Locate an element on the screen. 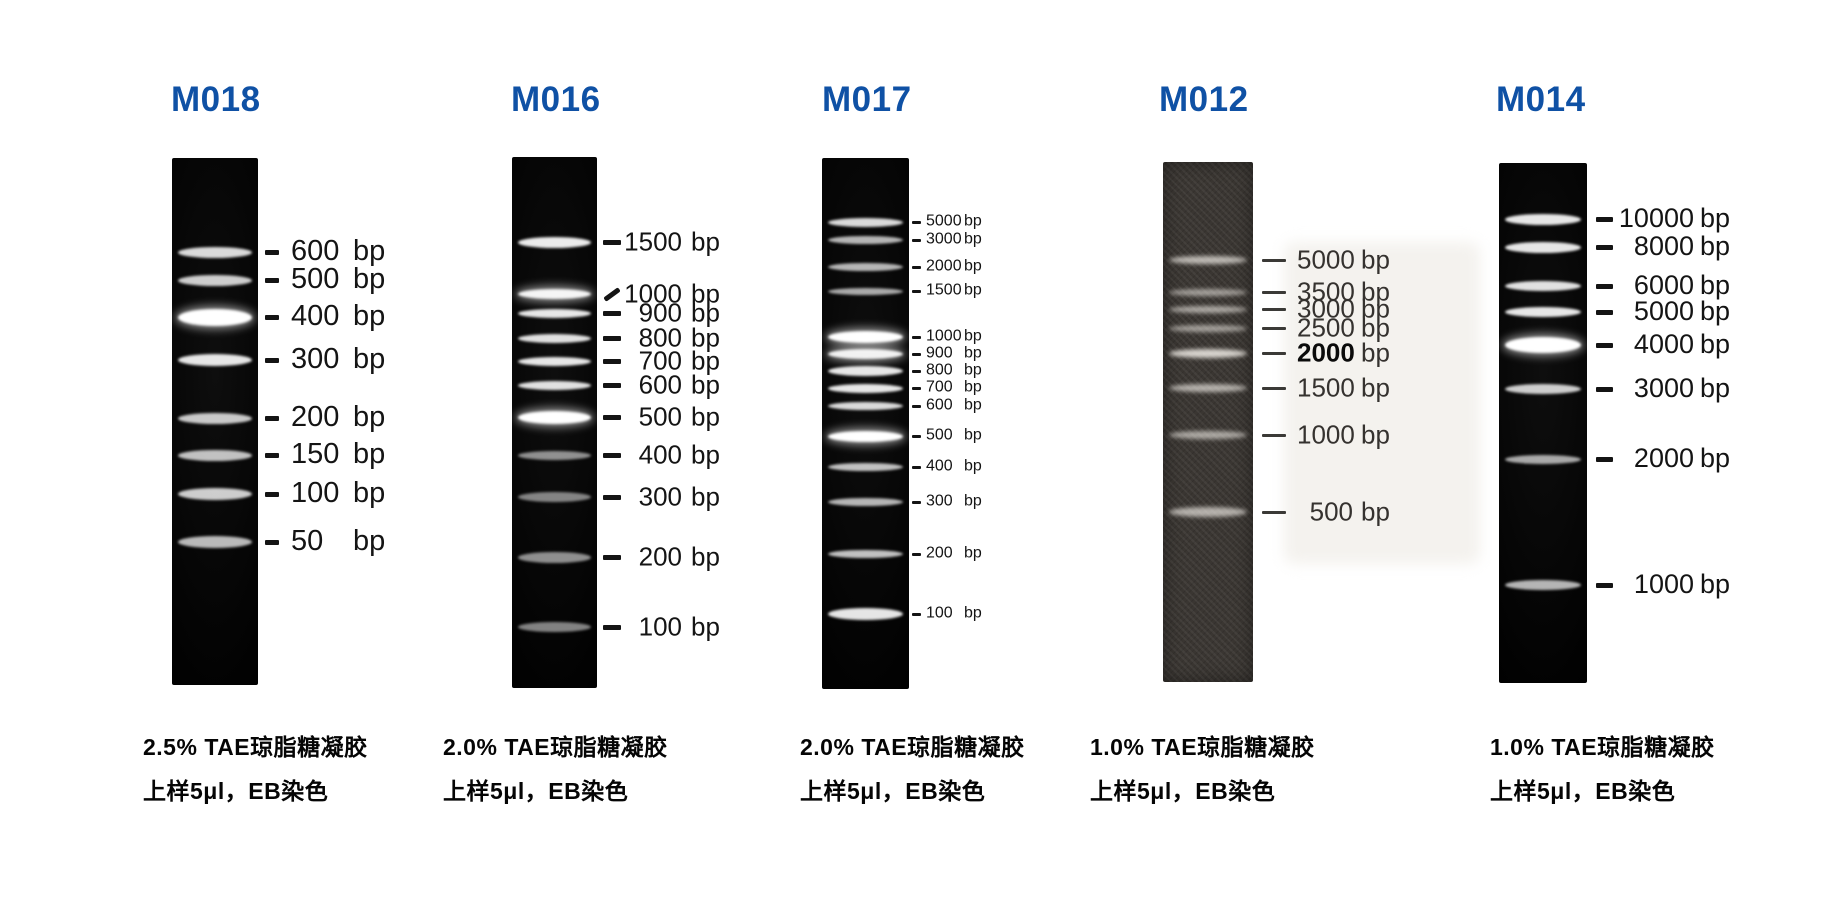  band-size-label: 200 is located at coordinates (660, 556).